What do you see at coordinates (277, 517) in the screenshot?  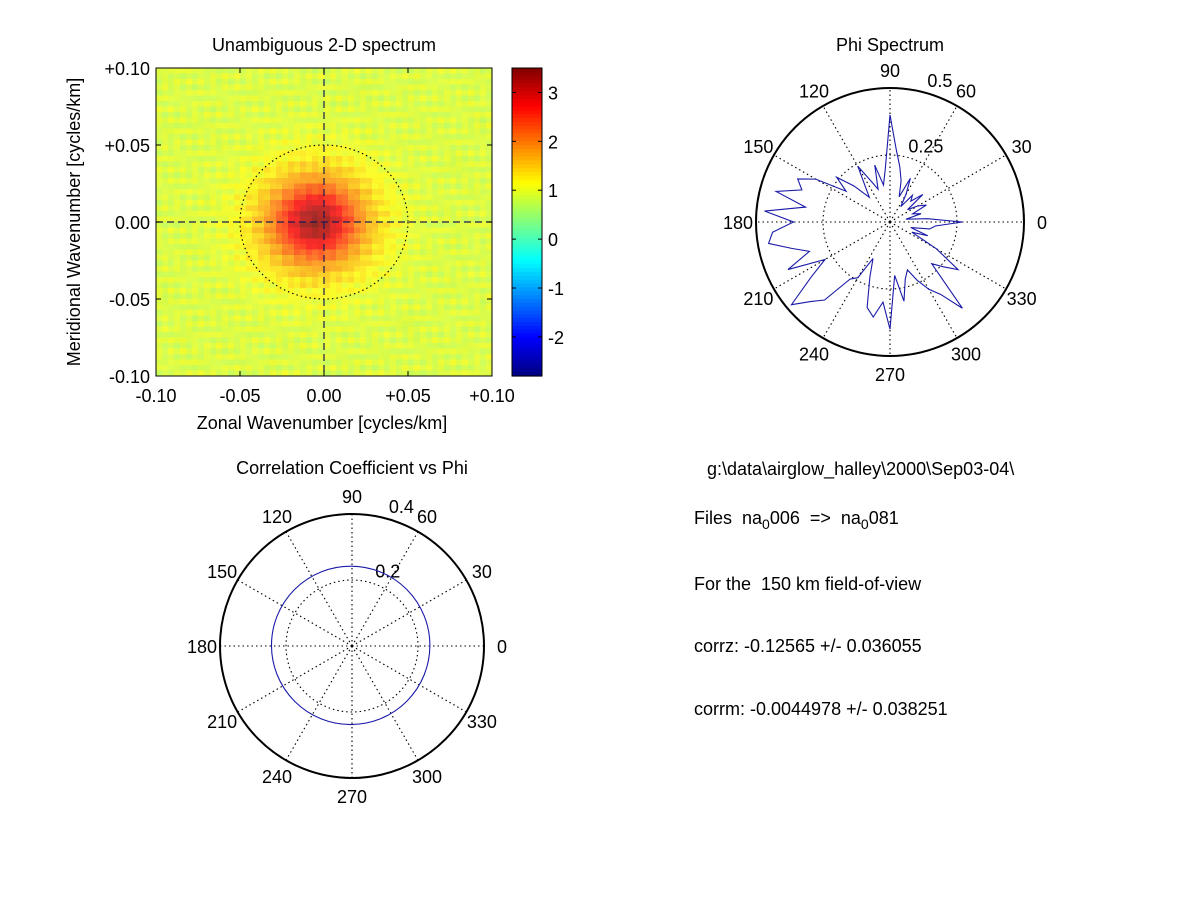 I see `corr-angle-label: 120` at bounding box center [277, 517].